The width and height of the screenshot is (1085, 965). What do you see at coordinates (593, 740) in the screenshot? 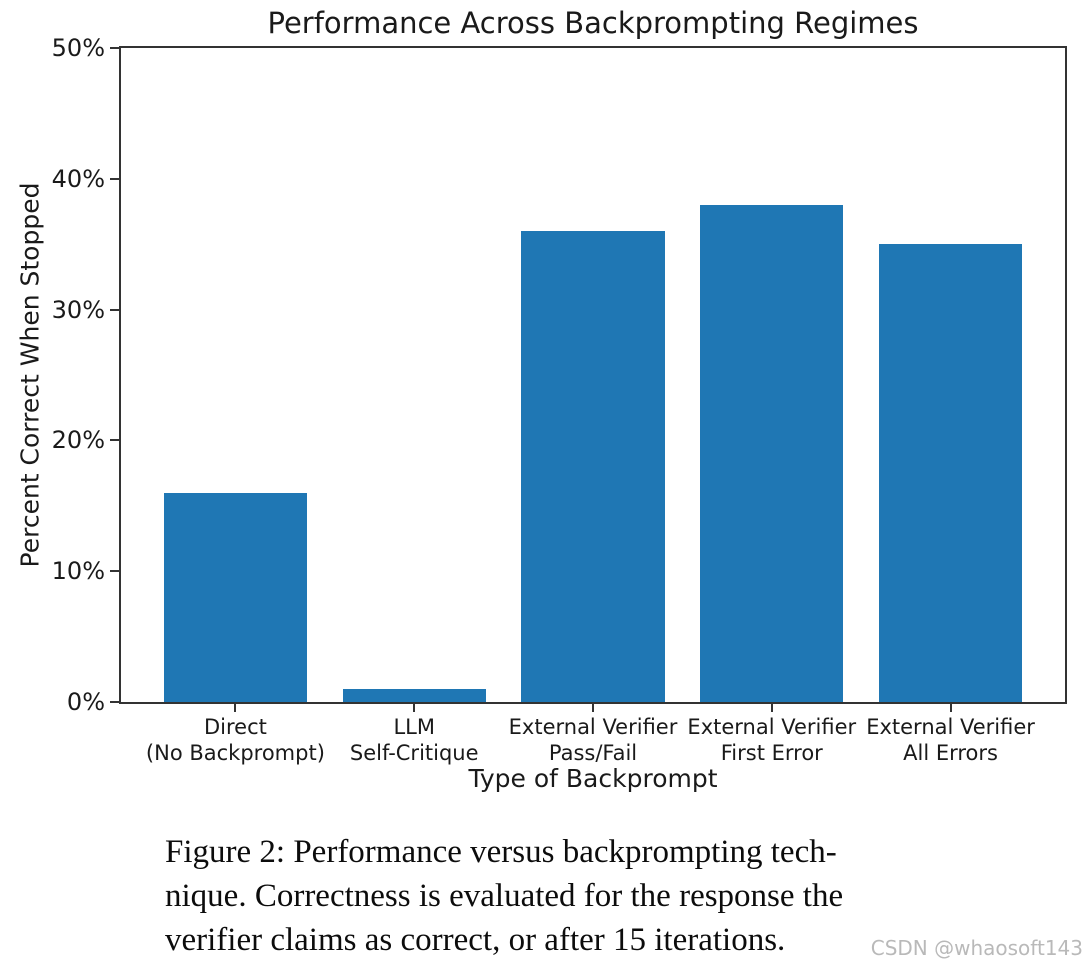
I see `x-tick-label-2: External Verifier Pass/Fail` at bounding box center [593, 740].